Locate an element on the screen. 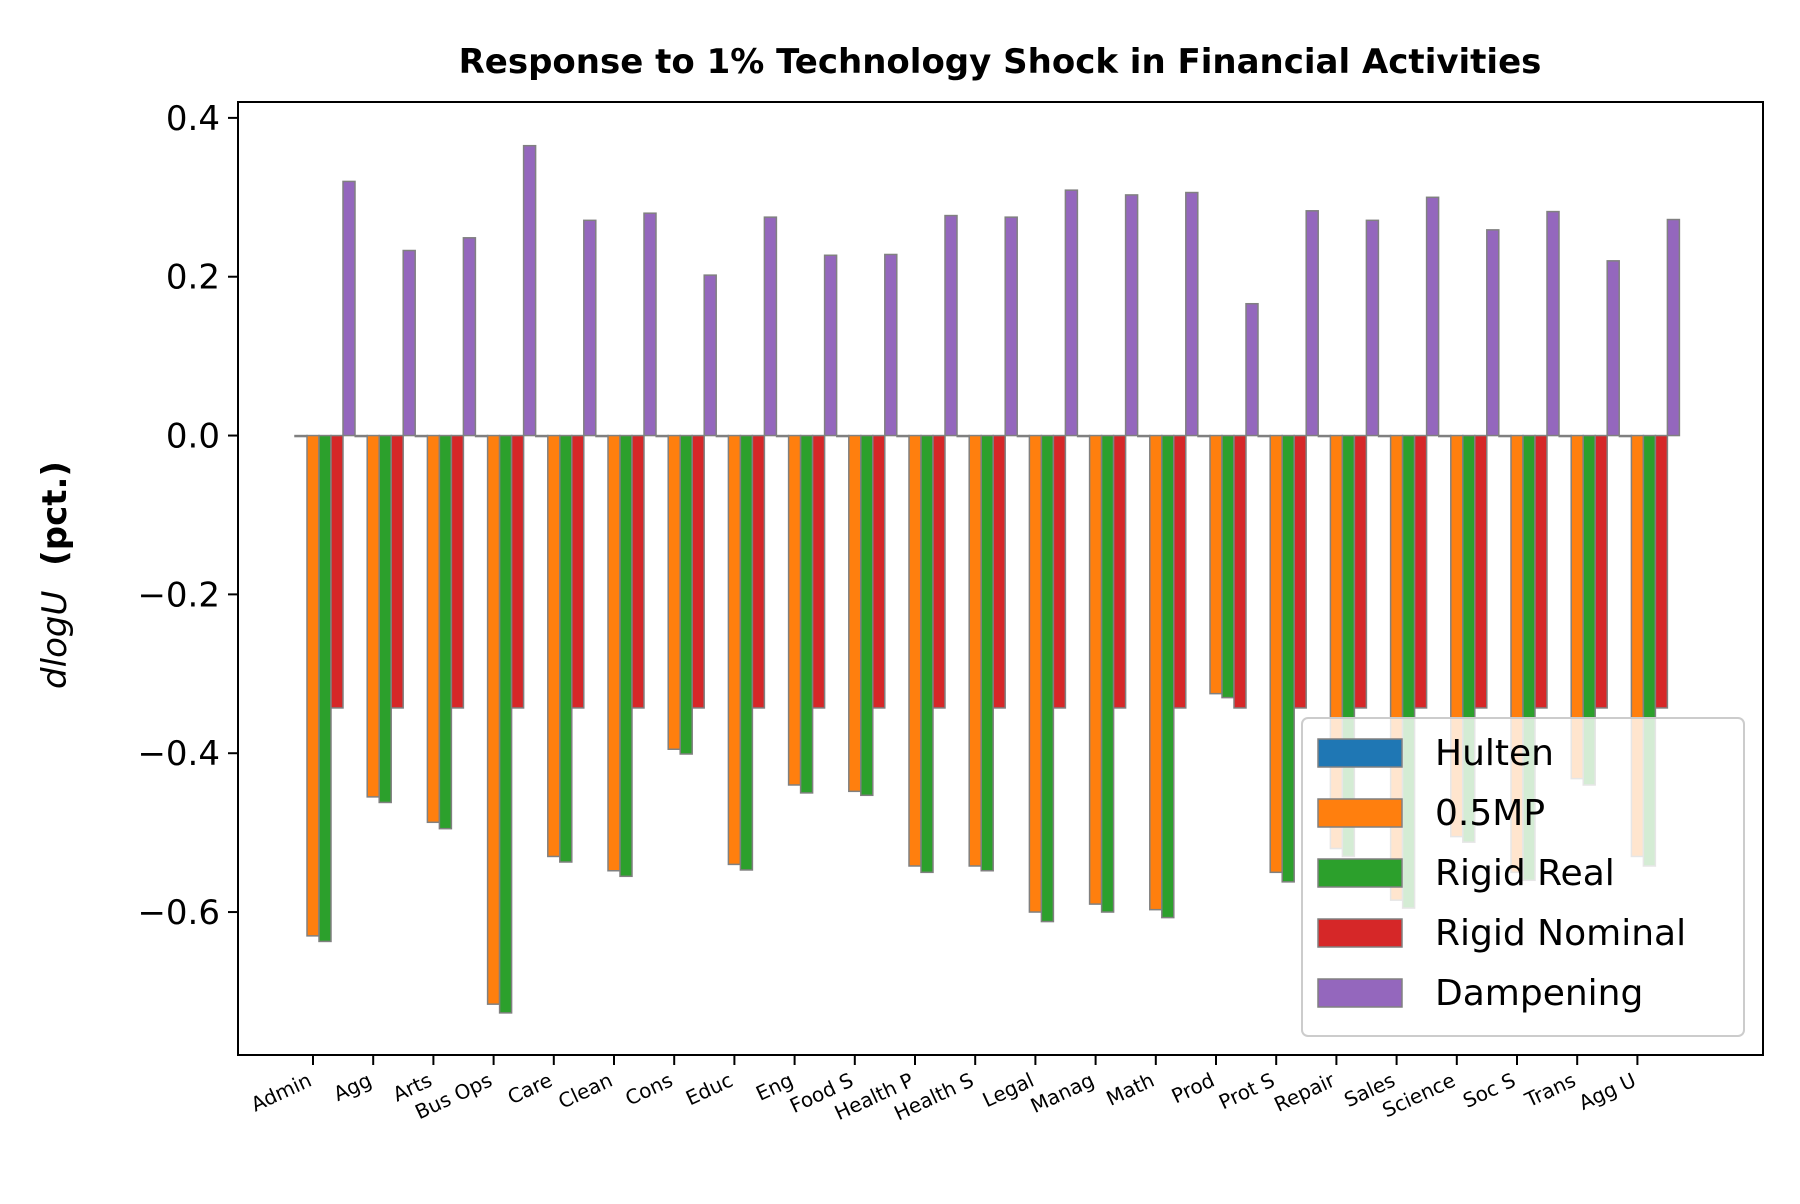 The height and width of the screenshot is (1204, 1800). bar-rigid-real-health-s is located at coordinates (987, 653).